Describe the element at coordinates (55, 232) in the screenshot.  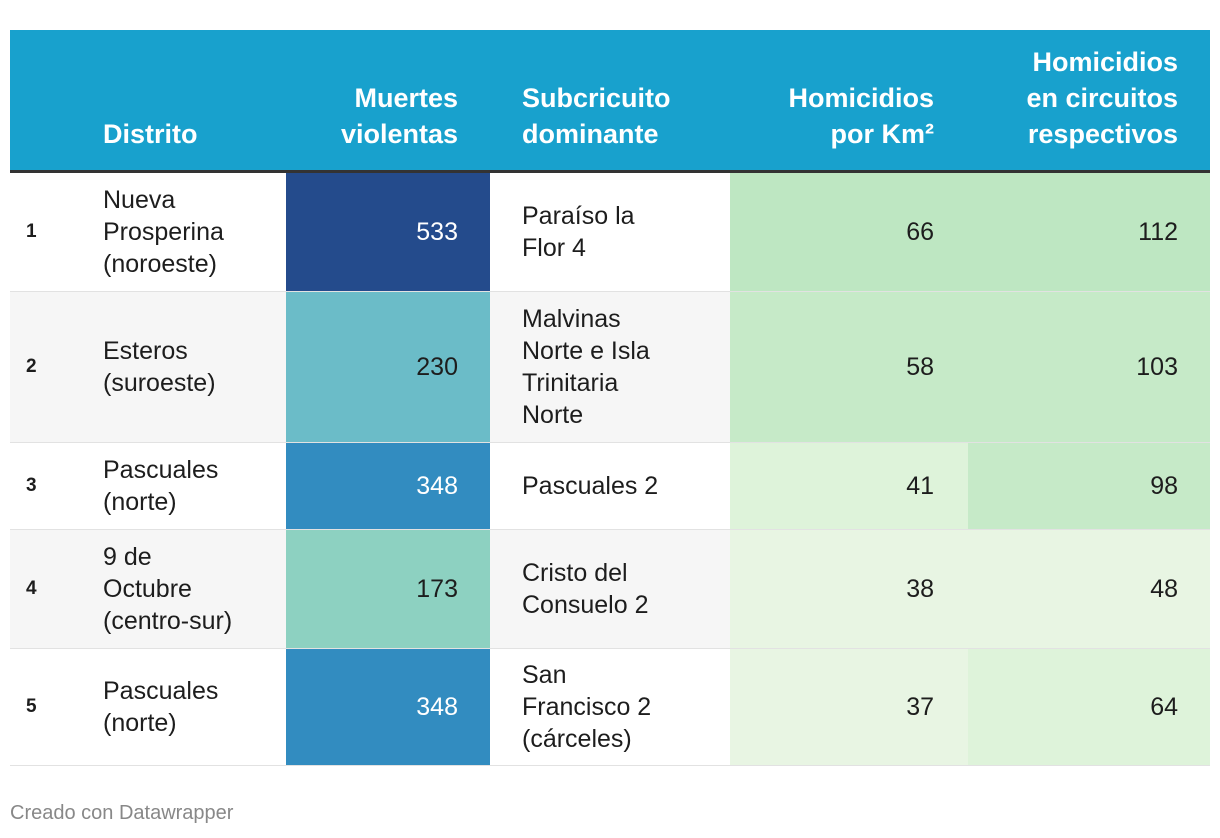
I see `row-number: 1` at that location.